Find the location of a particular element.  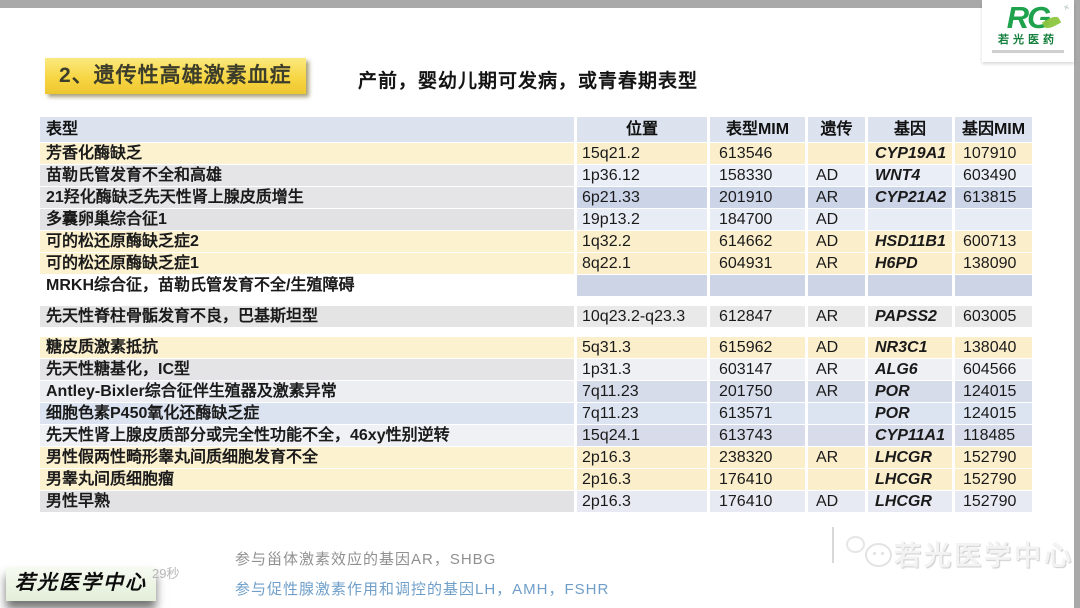

phenotype-cell: 糖皮质激素抵抗 is located at coordinates (307, 347).